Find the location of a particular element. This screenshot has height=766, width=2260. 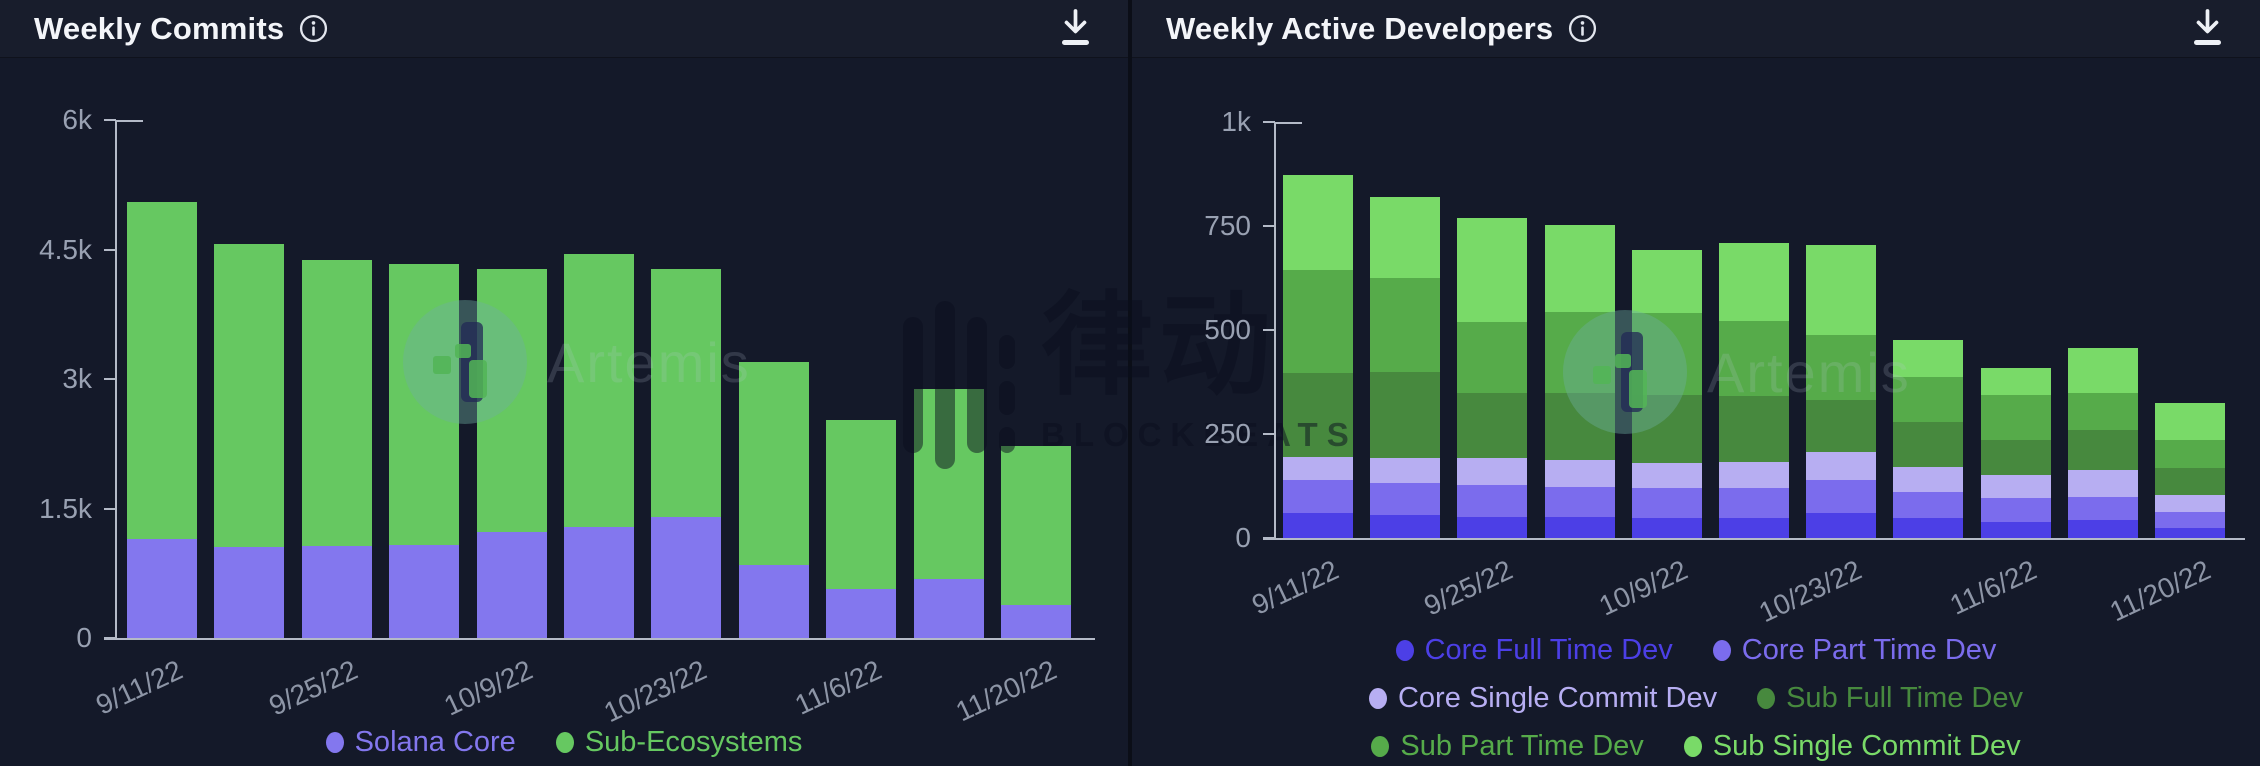

legend-item: Sub-Ecosystems is located at coordinates (679, 742).